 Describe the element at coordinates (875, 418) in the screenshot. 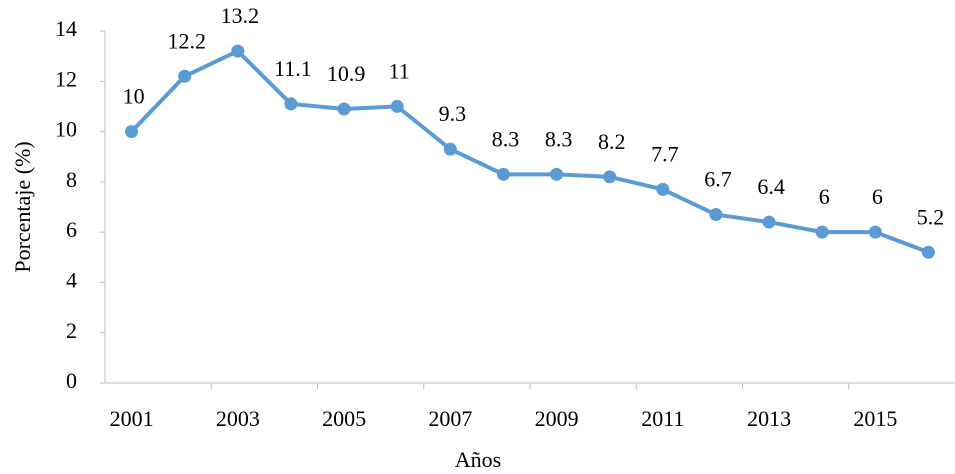

I see `x-tick-label: 2015` at that location.